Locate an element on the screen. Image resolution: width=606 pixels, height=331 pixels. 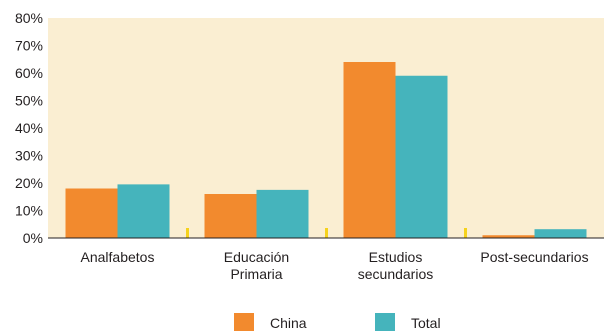
y-tick-label: 20% is located at coordinates (29, 183).